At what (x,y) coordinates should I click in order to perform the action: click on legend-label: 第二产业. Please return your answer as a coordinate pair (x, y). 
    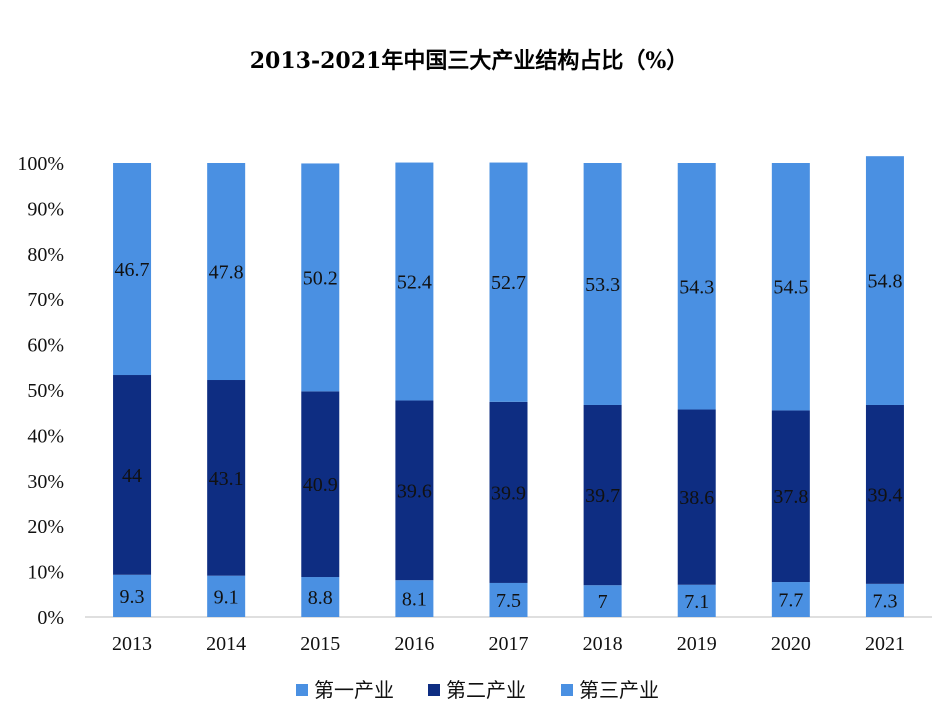
    Looking at the image, I should click on (486, 690).